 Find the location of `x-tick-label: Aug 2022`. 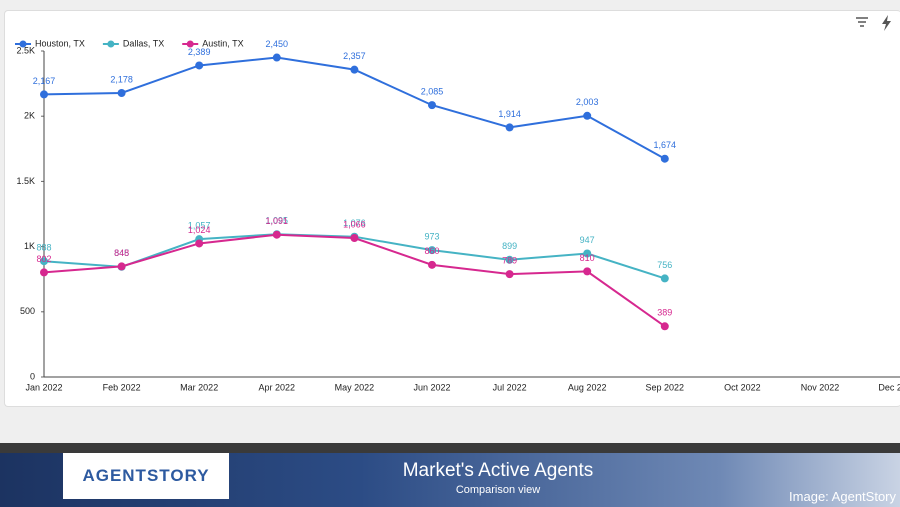

x-tick-label: Aug 2022 is located at coordinates (587, 387).